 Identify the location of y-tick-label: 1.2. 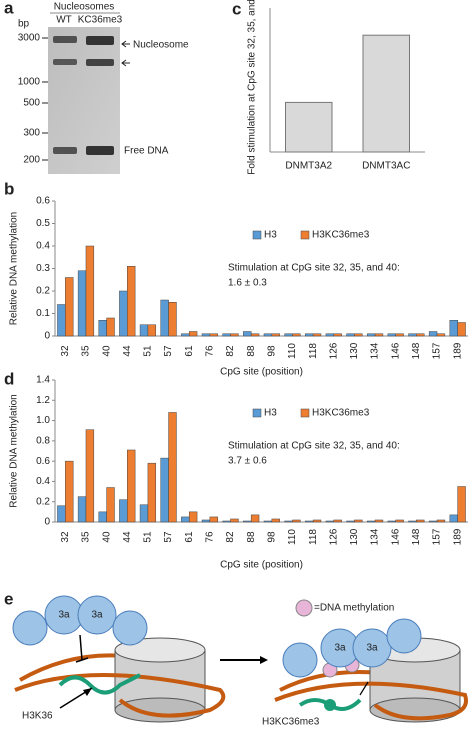
(43, 400).